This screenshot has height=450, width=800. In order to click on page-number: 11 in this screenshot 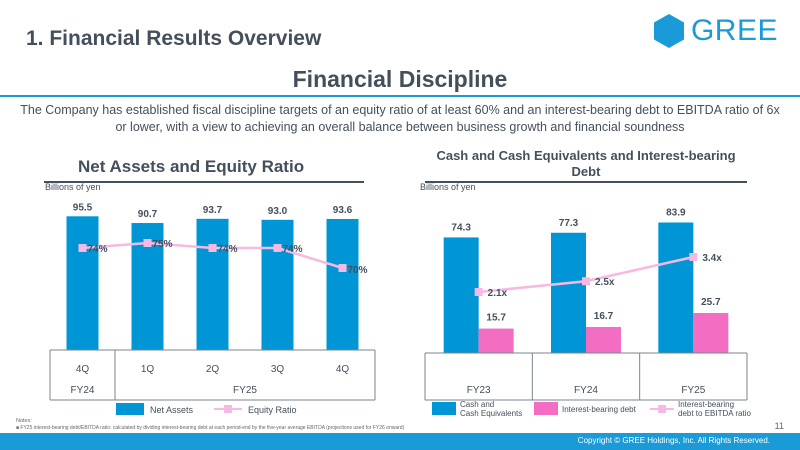, I will do `click(779, 426)`.